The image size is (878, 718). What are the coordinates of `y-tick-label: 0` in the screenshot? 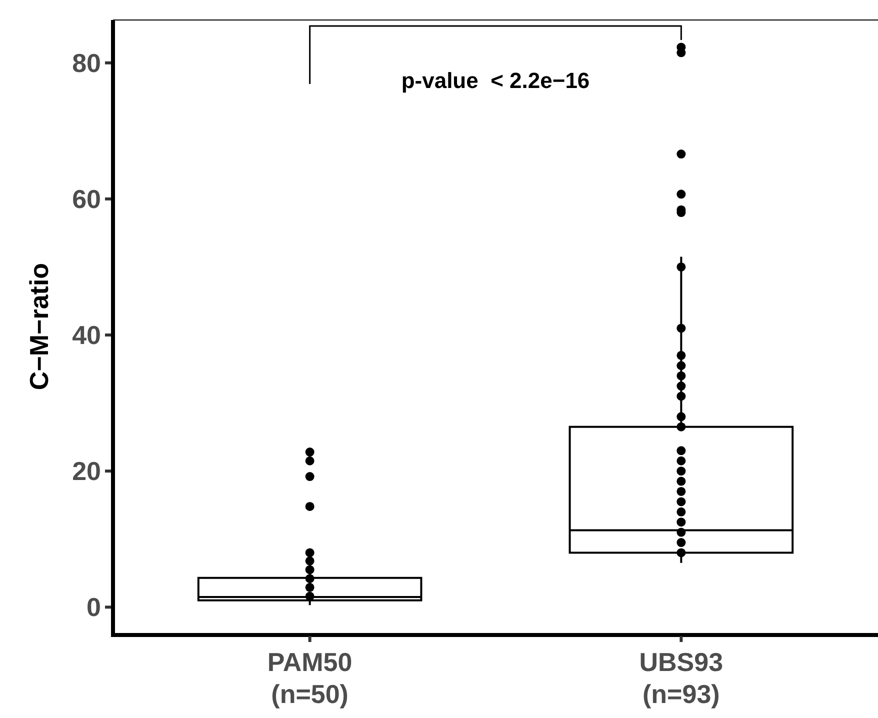 It's located at (93, 607).